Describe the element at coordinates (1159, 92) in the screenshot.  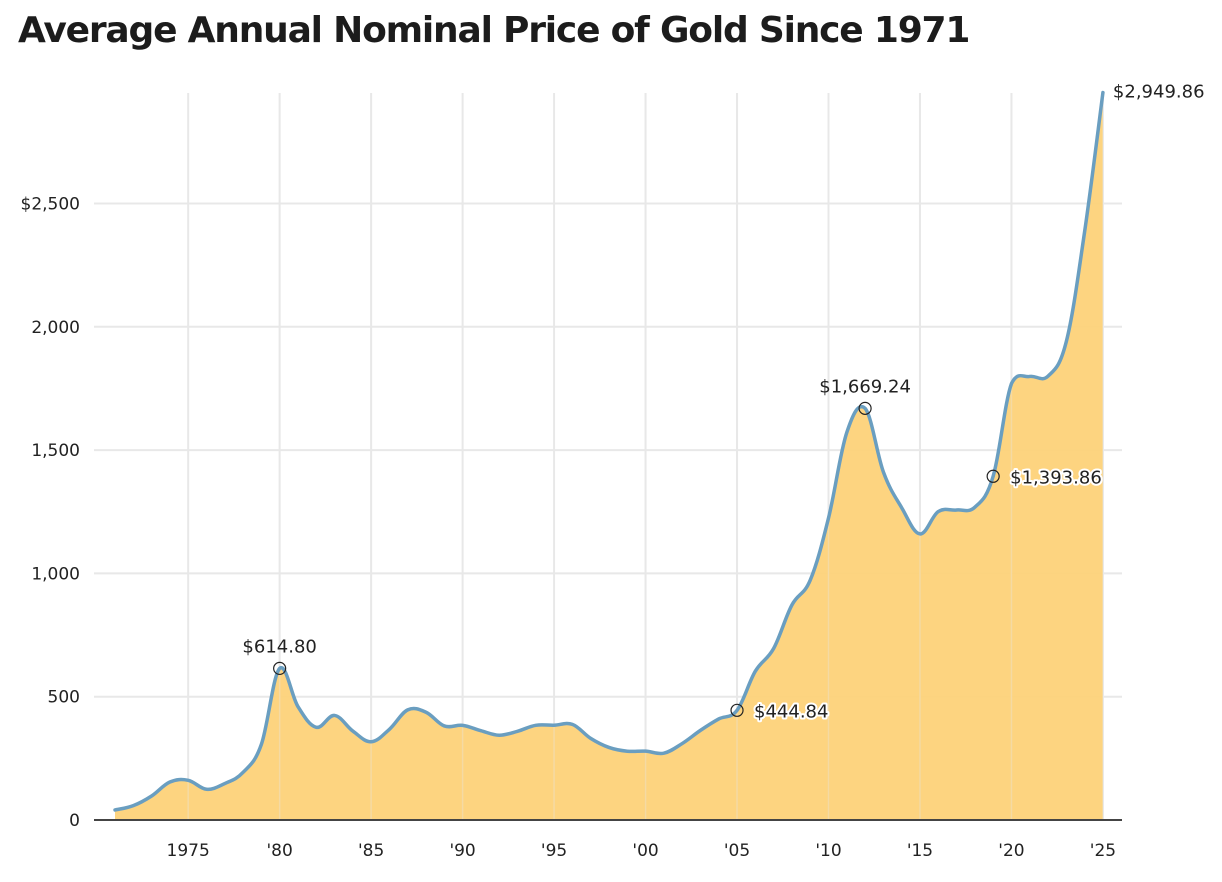
I see `annotation-label: $2,949.86` at that location.